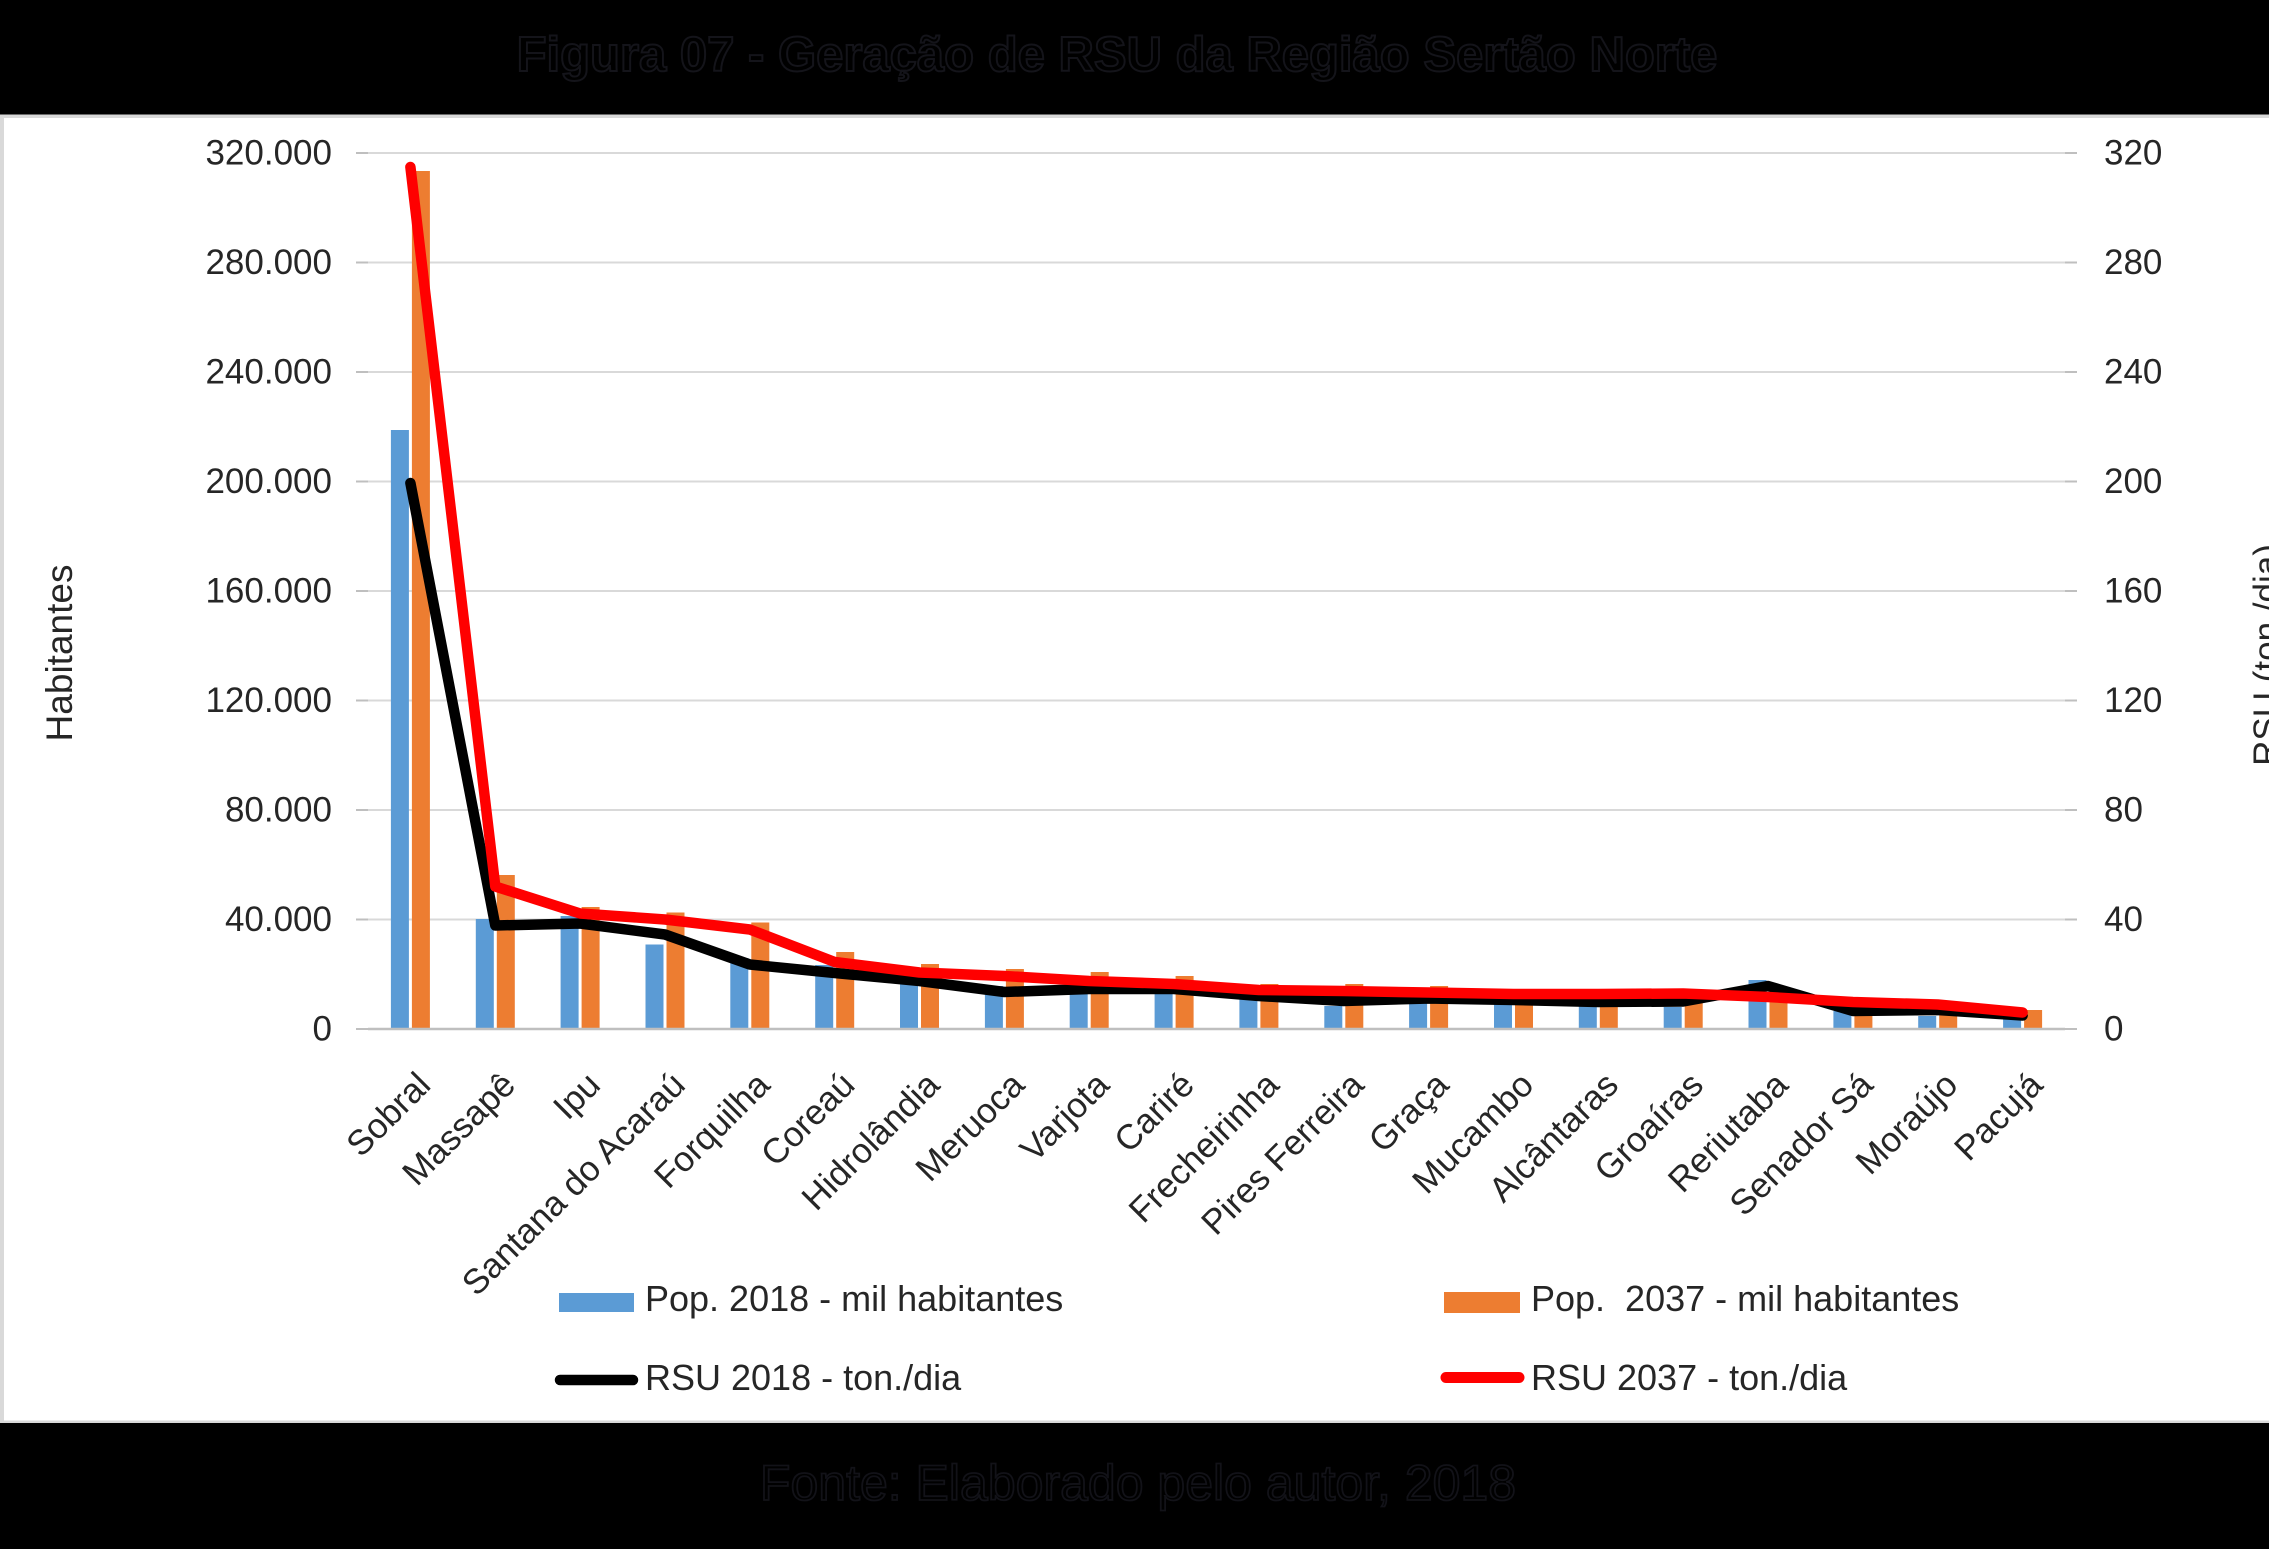 This screenshot has width=2269, height=1549. Describe the element at coordinates (1689, 1377) in the screenshot. I see `svg-text: RSU 2037 - ton./dia` at that location.